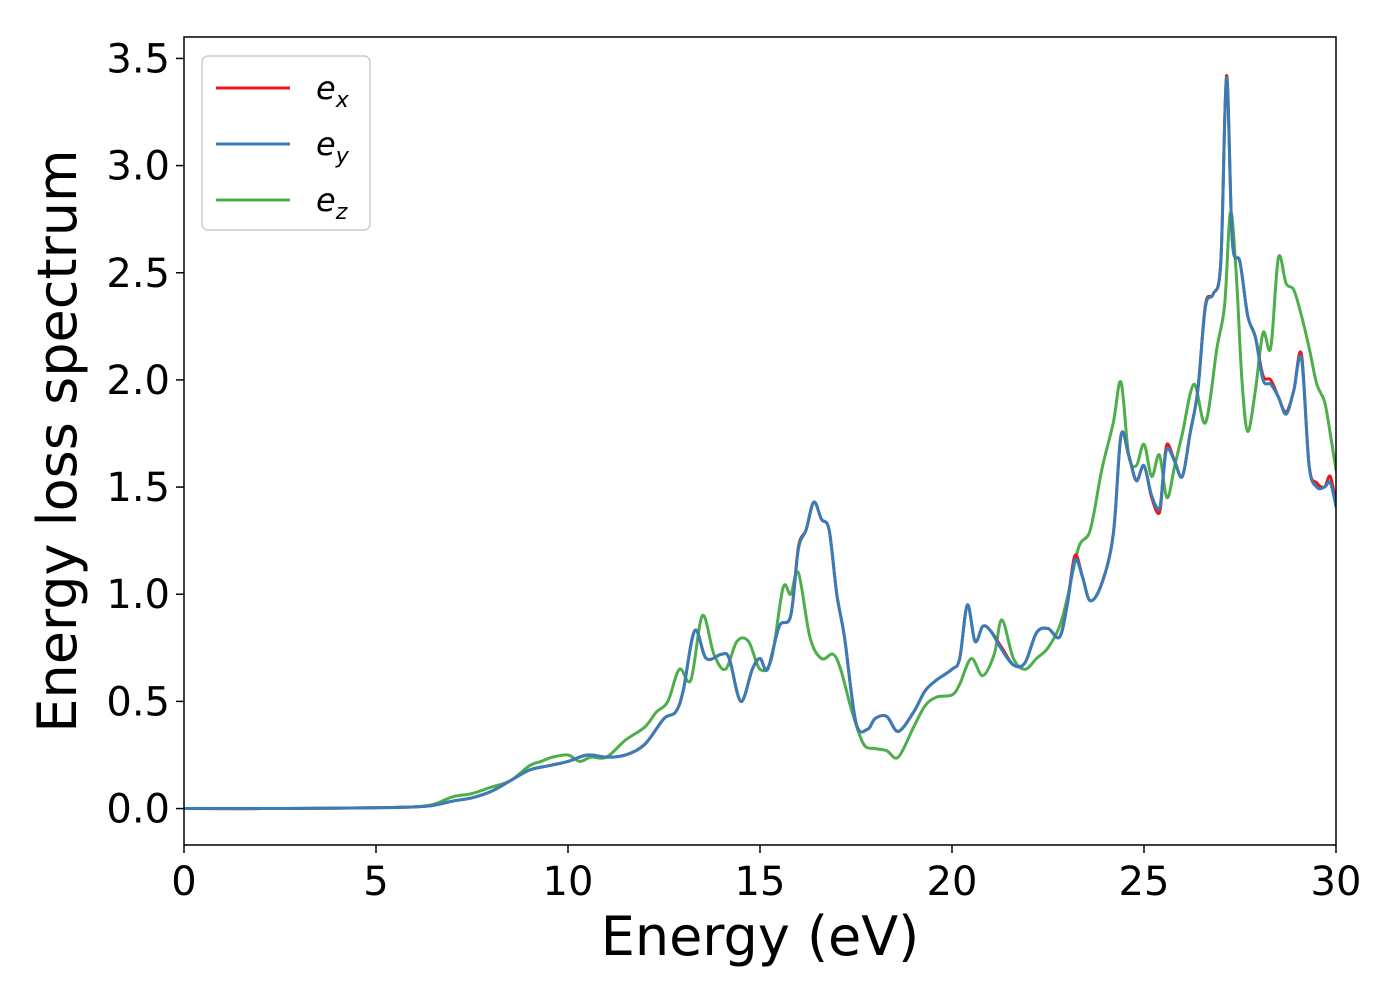 The width and height of the screenshot is (1400, 1000). What do you see at coordinates (760, 882) in the screenshot?
I see `x-tick-label: 15` at bounding box center [760, 882].